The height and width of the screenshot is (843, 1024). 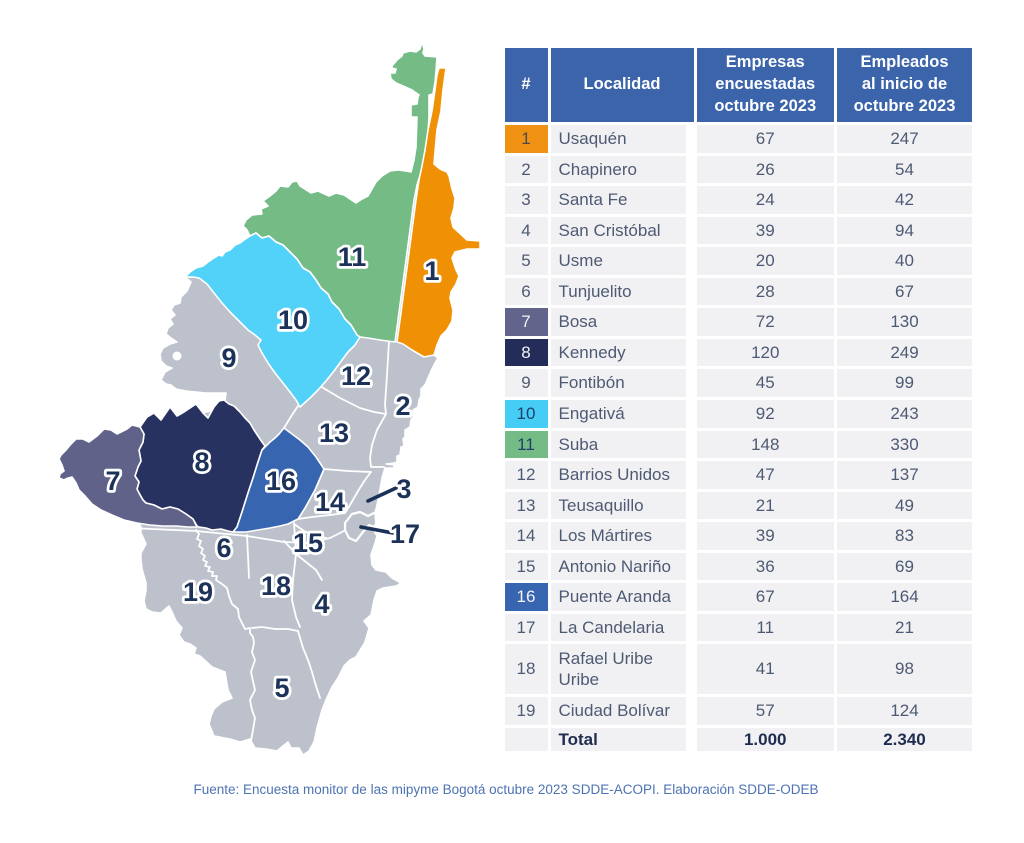 What do you see at coordinates (281, 481) in the screenshot?
I see `svg-text: 16` at bounding box center [281, 481].